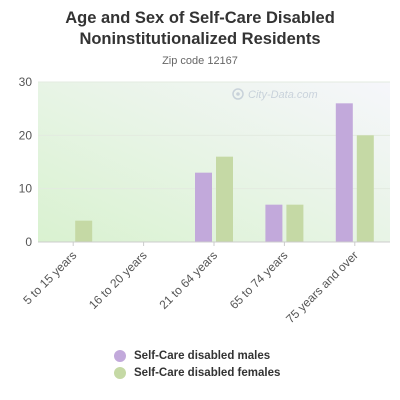 This screenshot has width=400, height=400. I want to click on y-tick-label: 20, so click(26, 135).